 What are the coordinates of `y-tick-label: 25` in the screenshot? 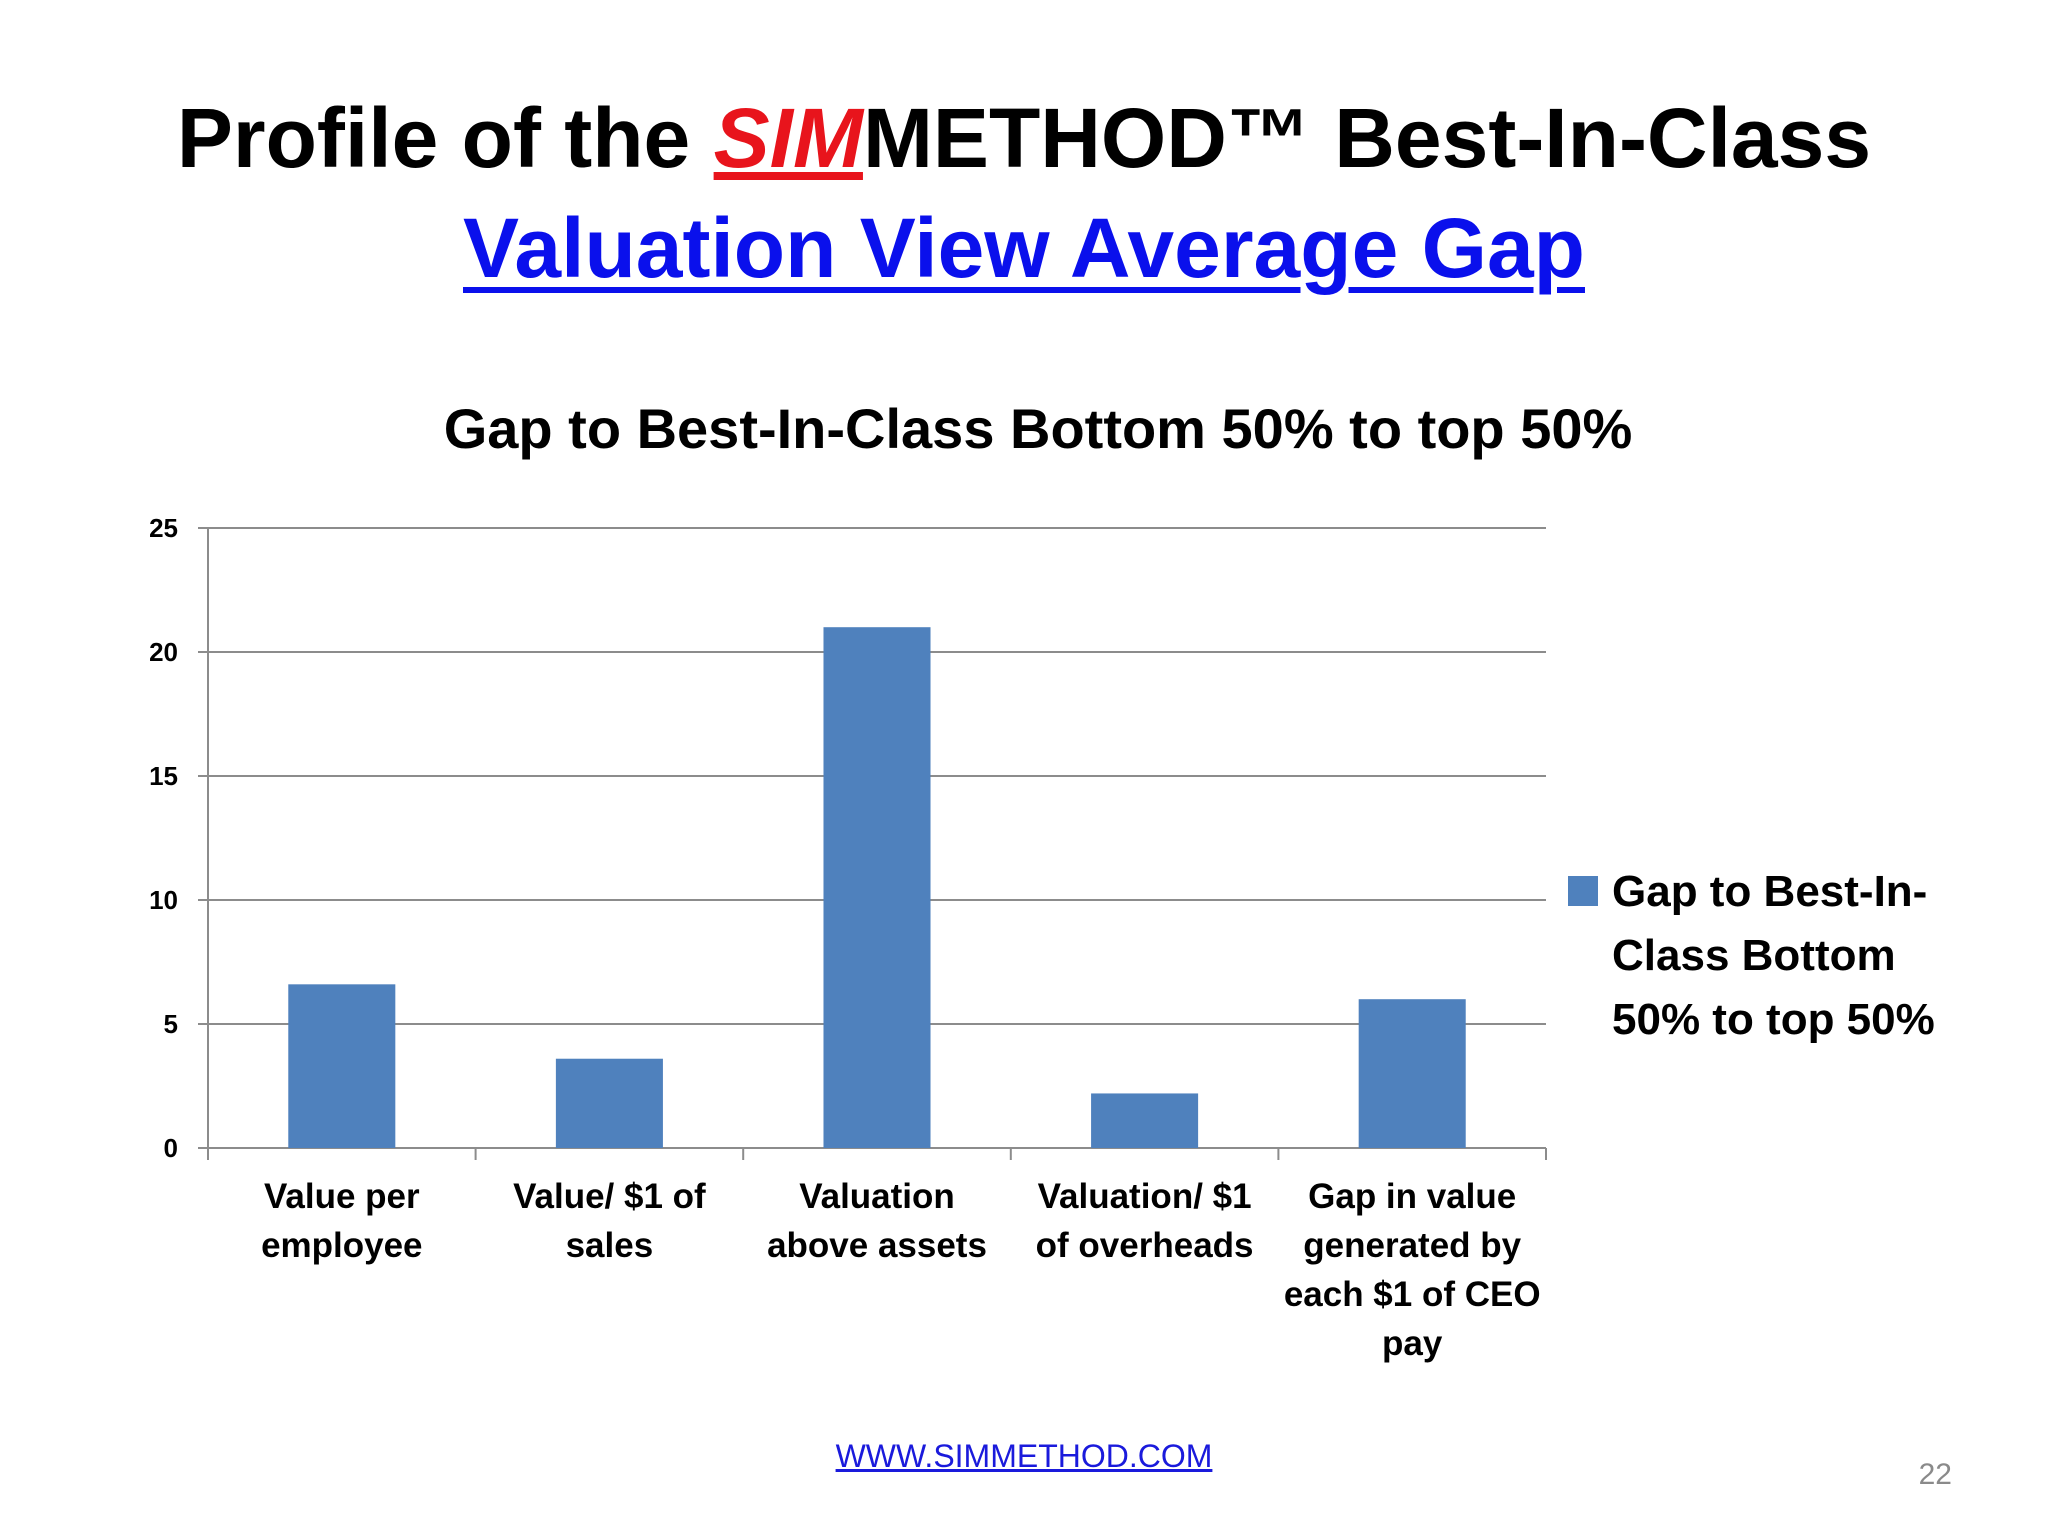 It's located at (163, 528).